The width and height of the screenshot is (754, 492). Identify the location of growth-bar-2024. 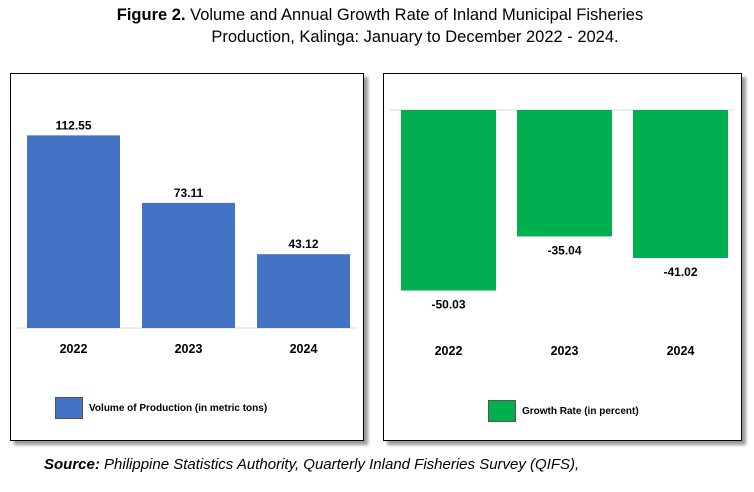
(680, 184).